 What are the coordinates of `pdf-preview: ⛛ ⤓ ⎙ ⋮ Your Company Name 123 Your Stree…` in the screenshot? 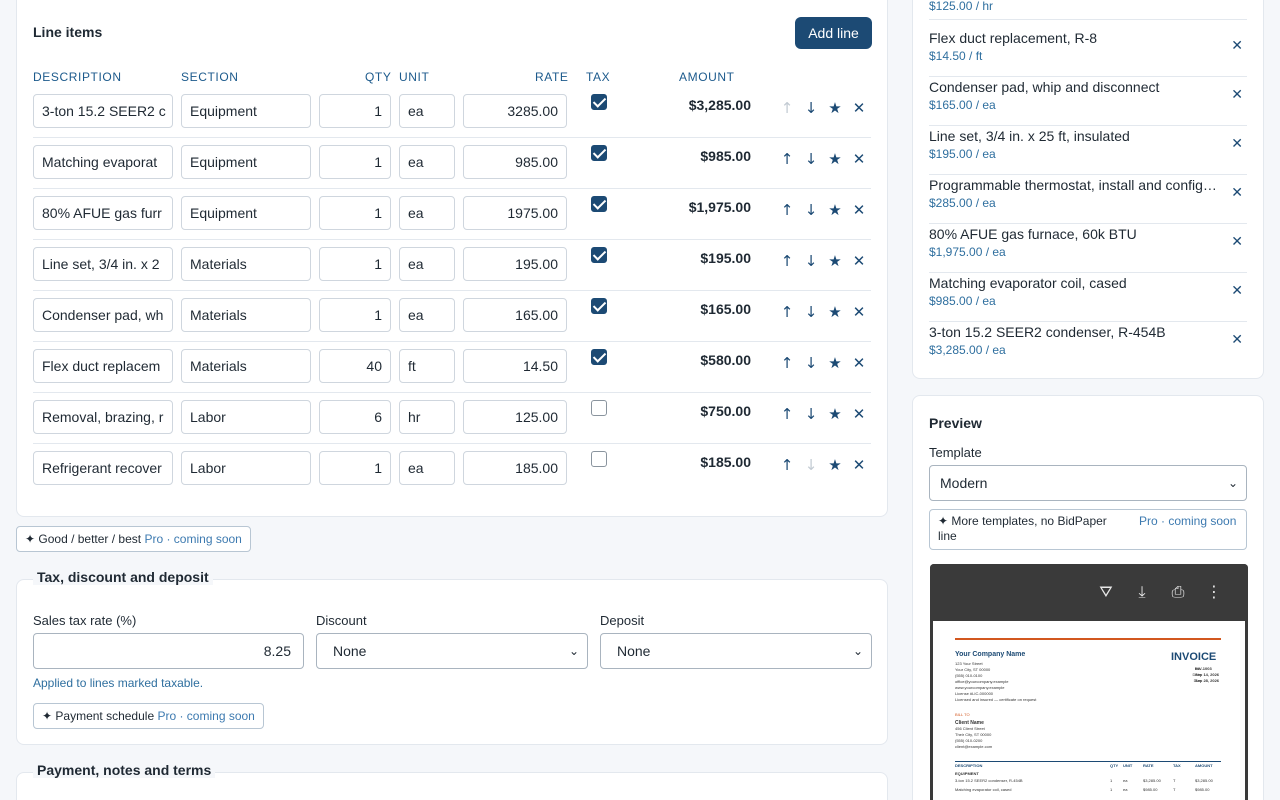 It's located at (1089, 682).